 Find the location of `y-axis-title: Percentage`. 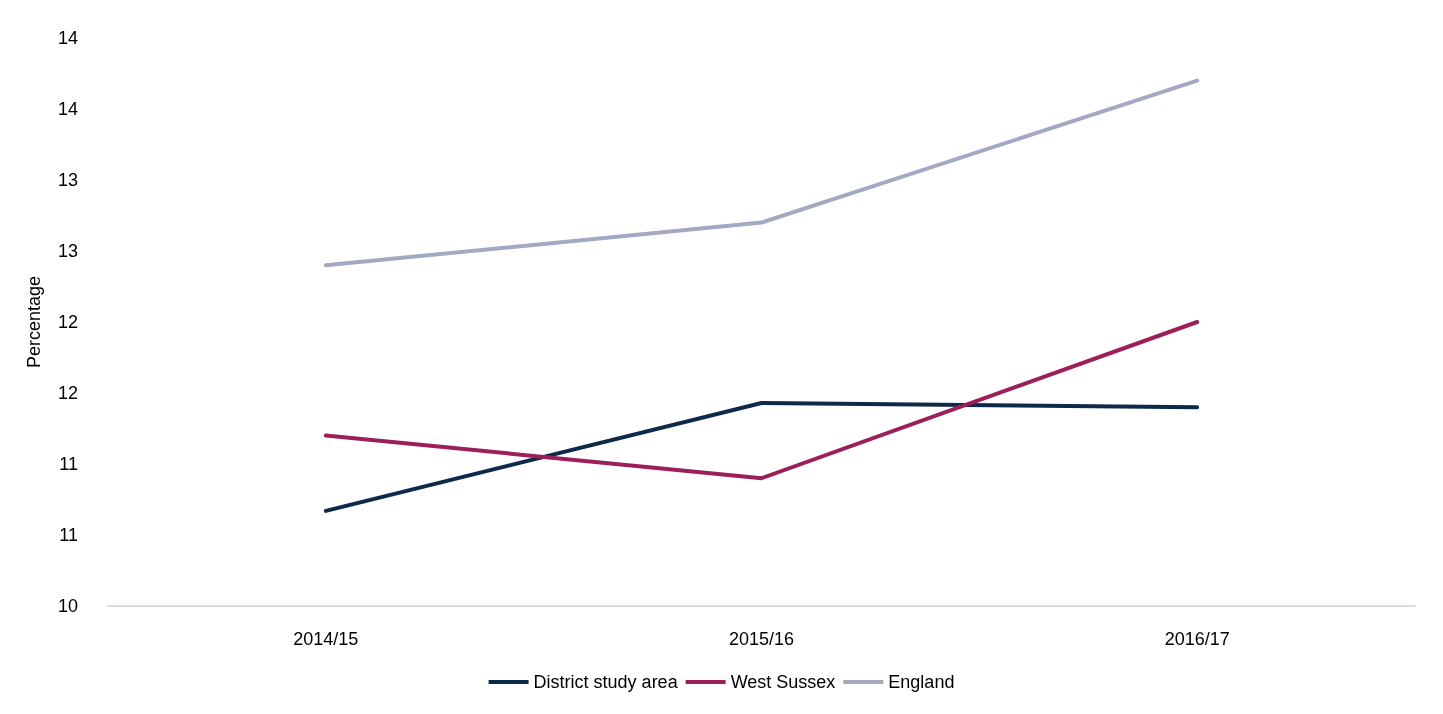

y-axis-title: Percentage is located at coordinates (34, 322).